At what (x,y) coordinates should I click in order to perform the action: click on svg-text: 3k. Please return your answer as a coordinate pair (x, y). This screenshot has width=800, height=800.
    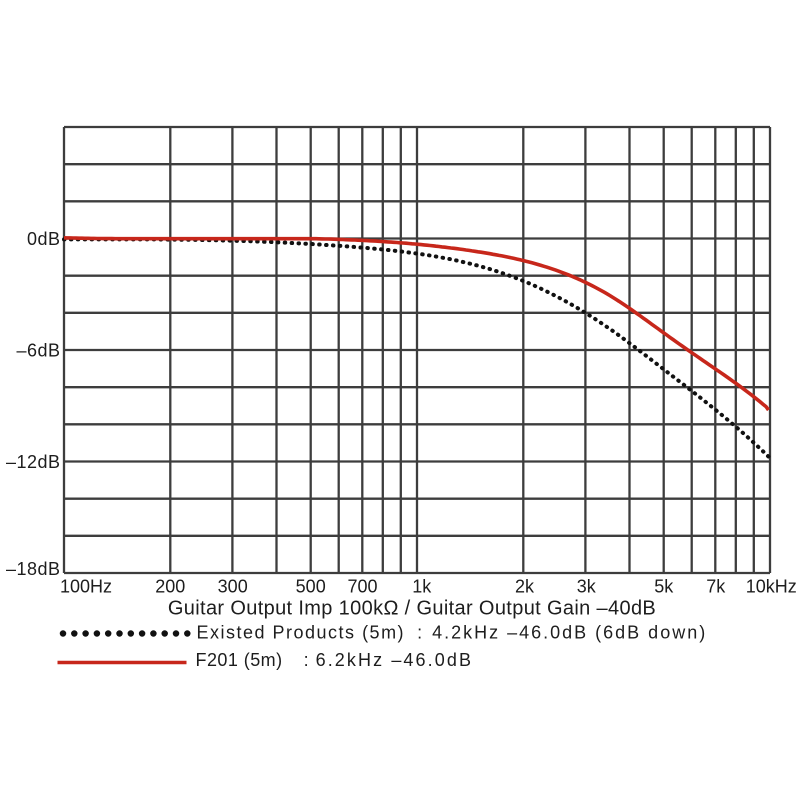
    Looking at the image, I should click on (587, 587).